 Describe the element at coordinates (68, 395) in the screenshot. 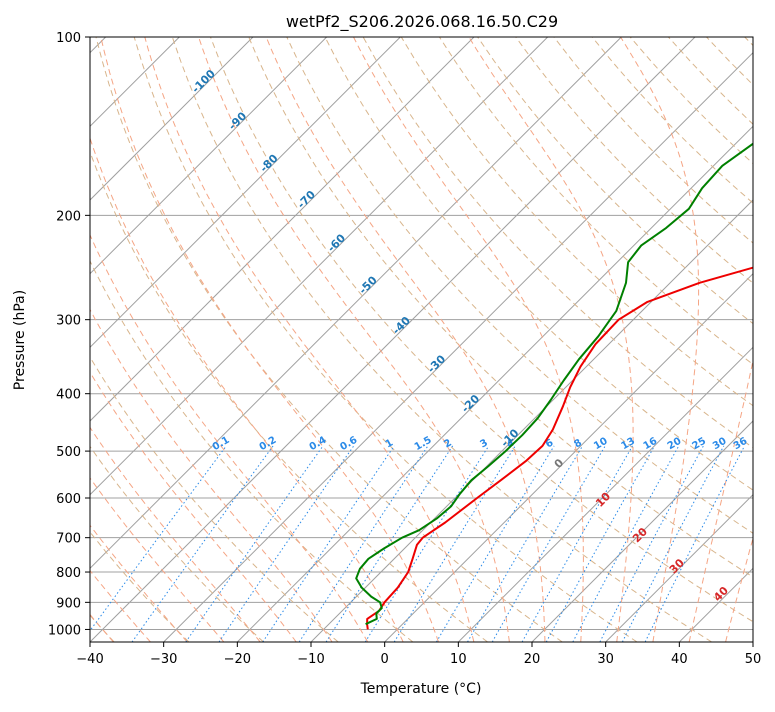

I see `y-tick-label: 400` at that location.